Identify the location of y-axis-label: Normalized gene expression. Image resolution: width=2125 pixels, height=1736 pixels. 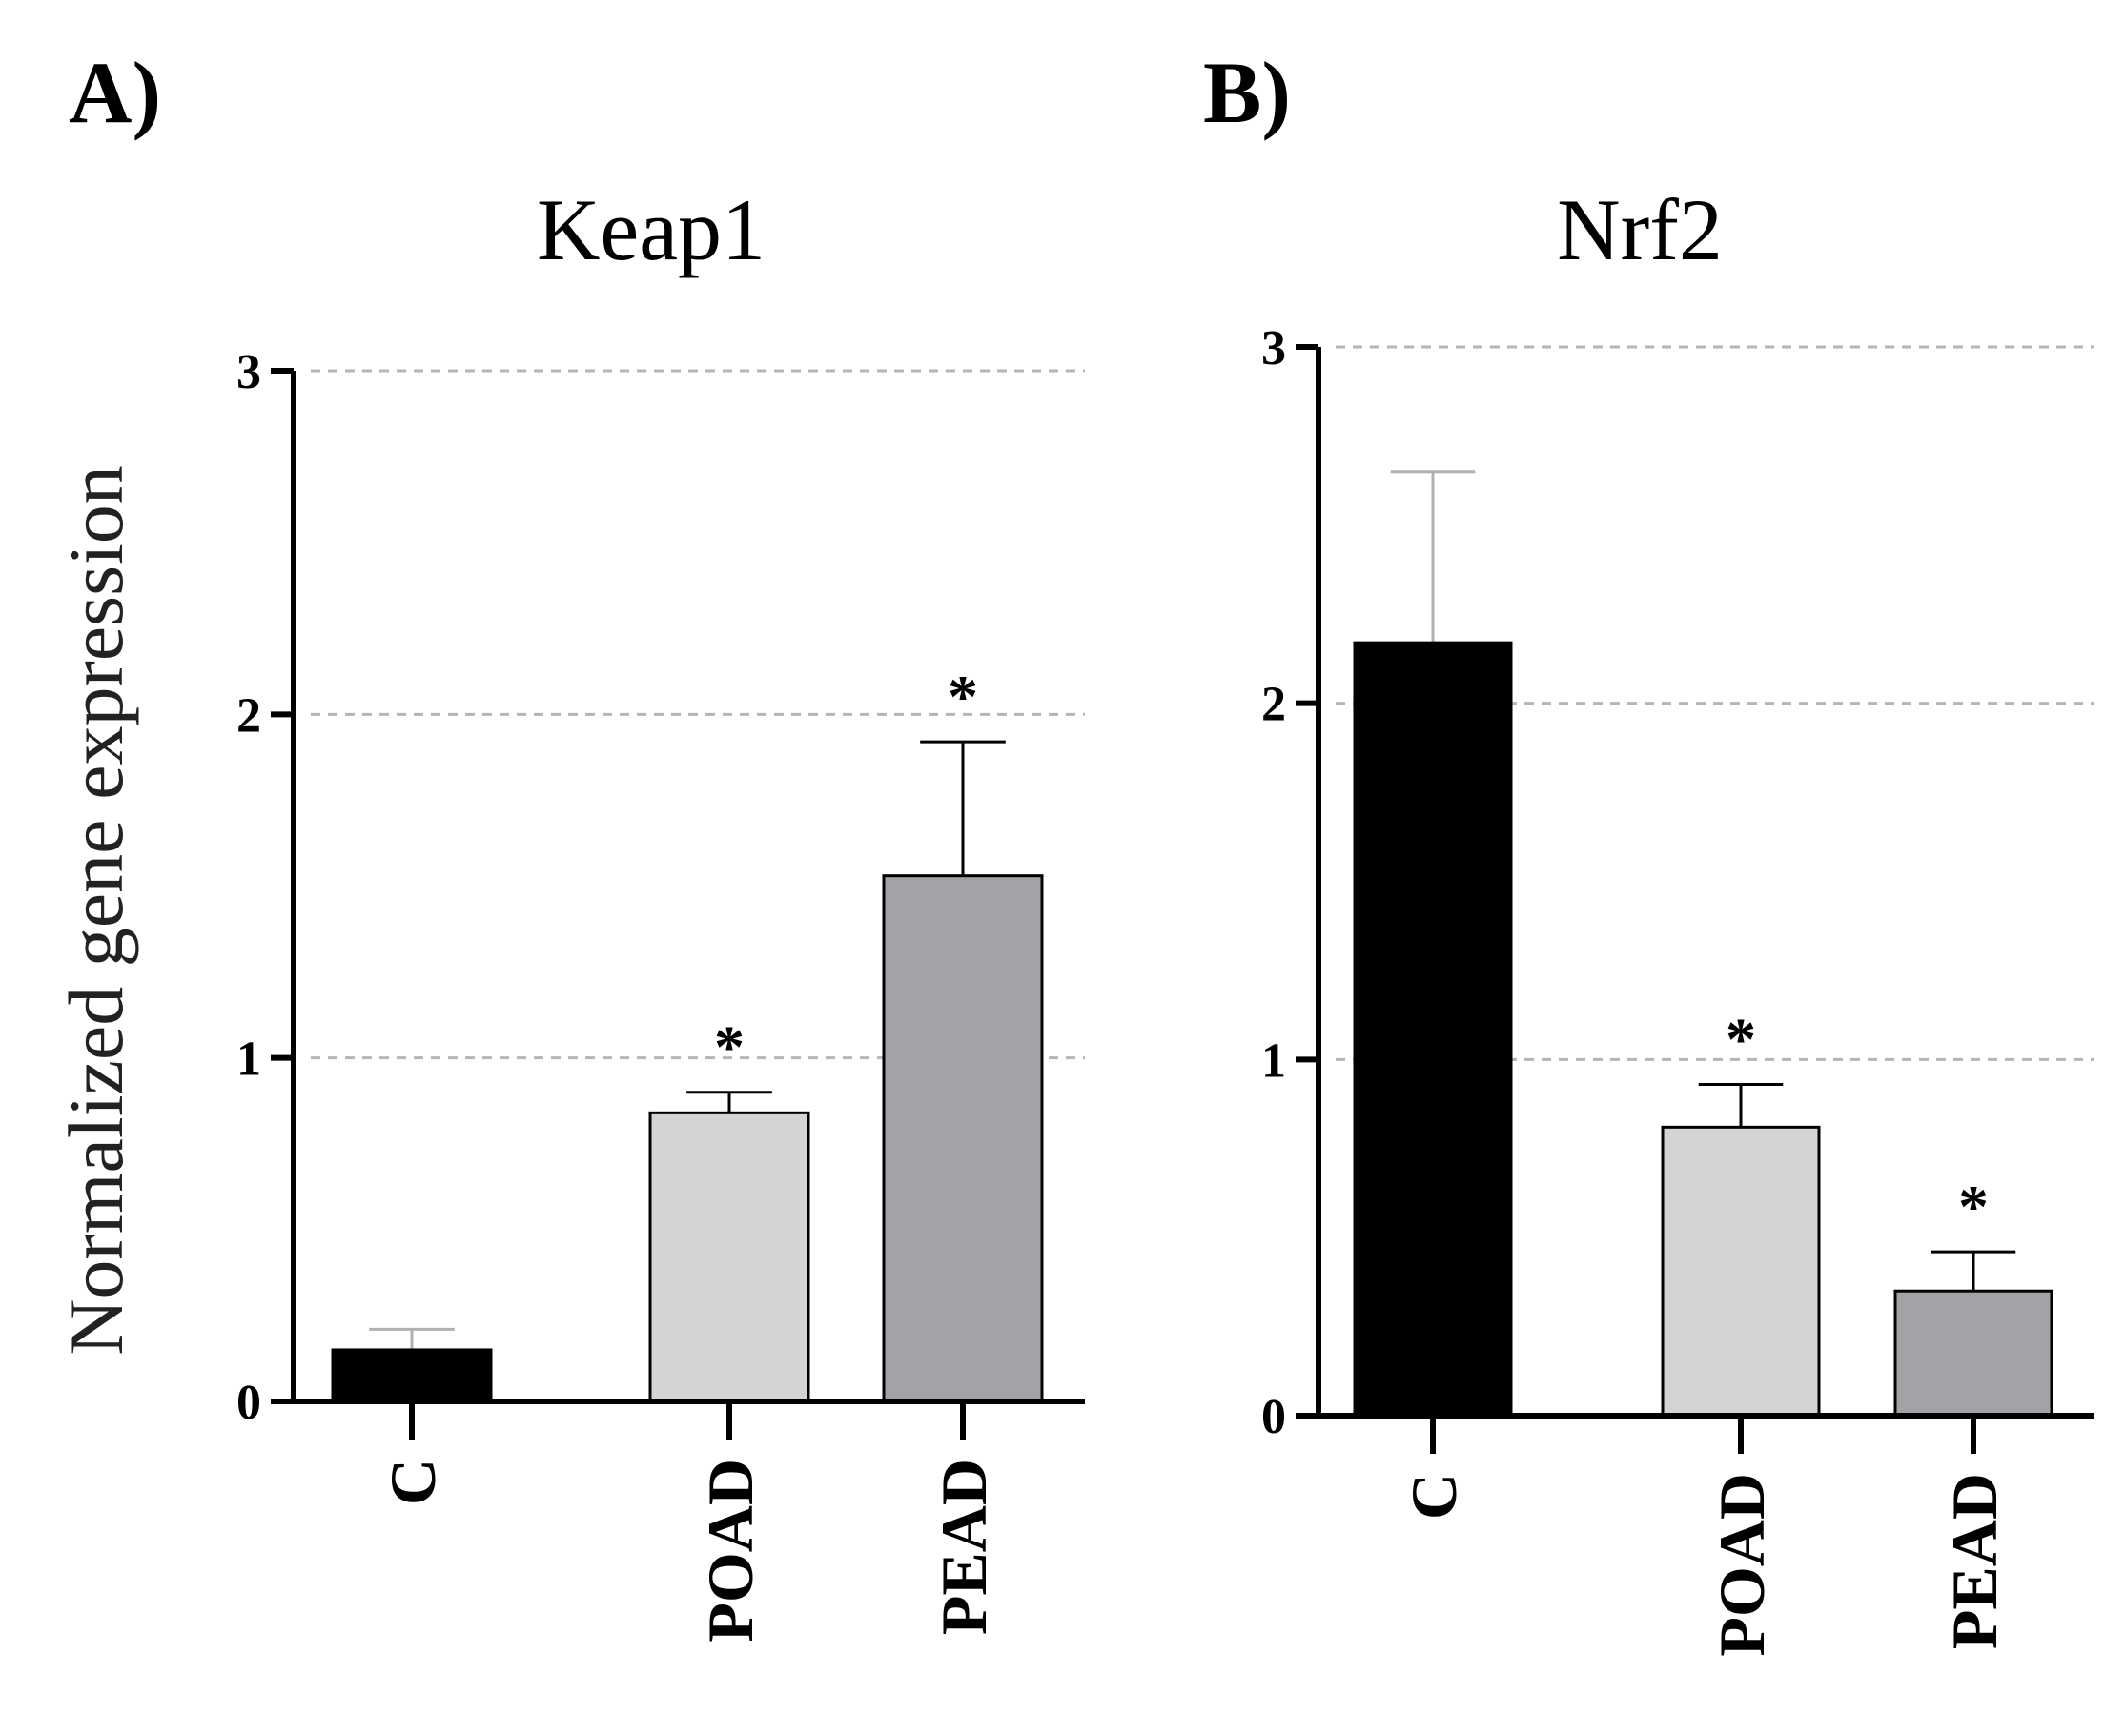
(95, 910).